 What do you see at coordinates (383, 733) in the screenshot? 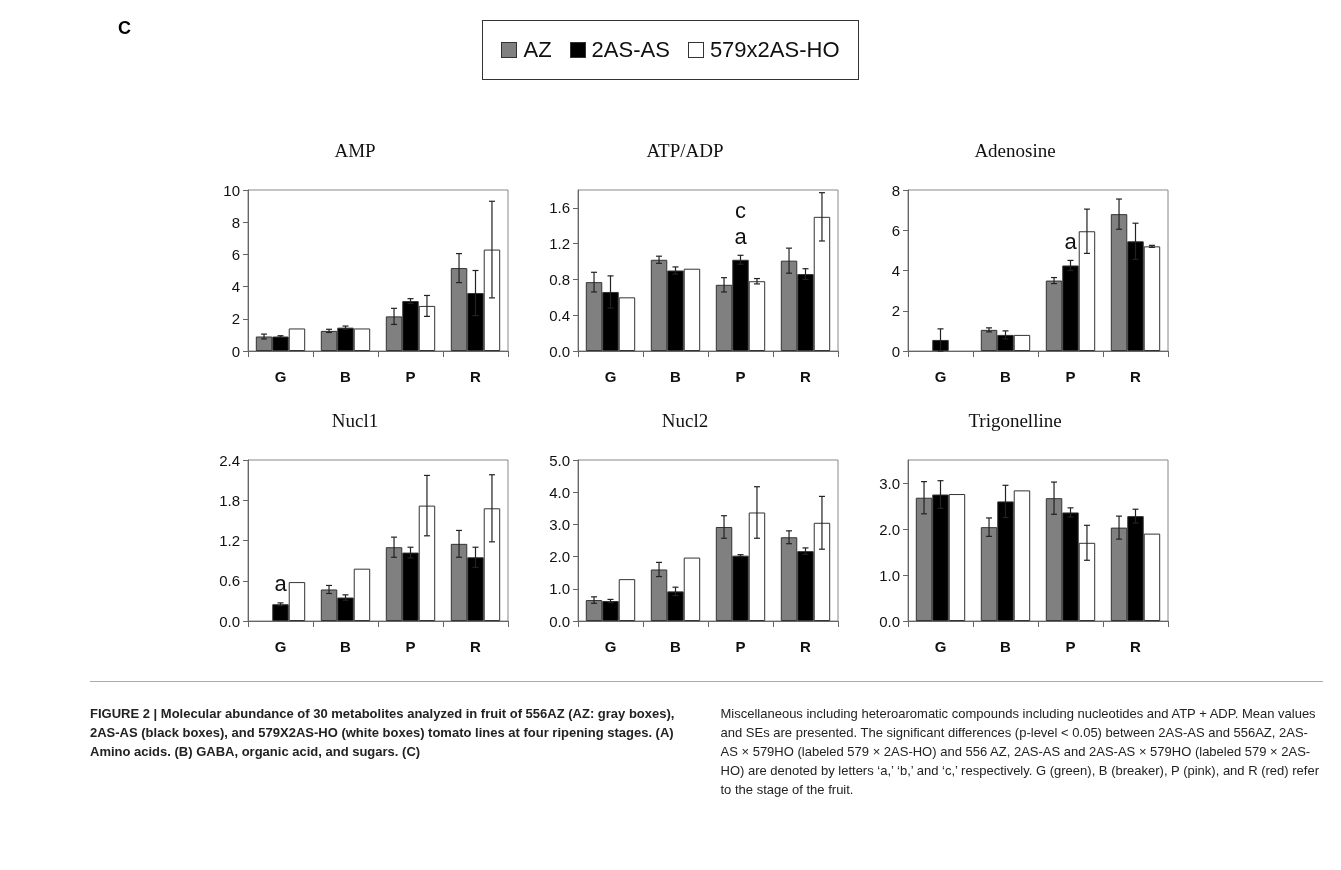
I see `caption: FIGURE 2 | Molecular abundance of 30 metabolites analyzed in fruit of 556AZ (AZ: gray boxes), 2AS-AS (black boxes), and 579X2AS-HO (white boxes) tomato lines at four ripening stages. (A) Amino acids. (B) GABA, organic acid, and sugars. (C)` at bounding box center [383, 733].